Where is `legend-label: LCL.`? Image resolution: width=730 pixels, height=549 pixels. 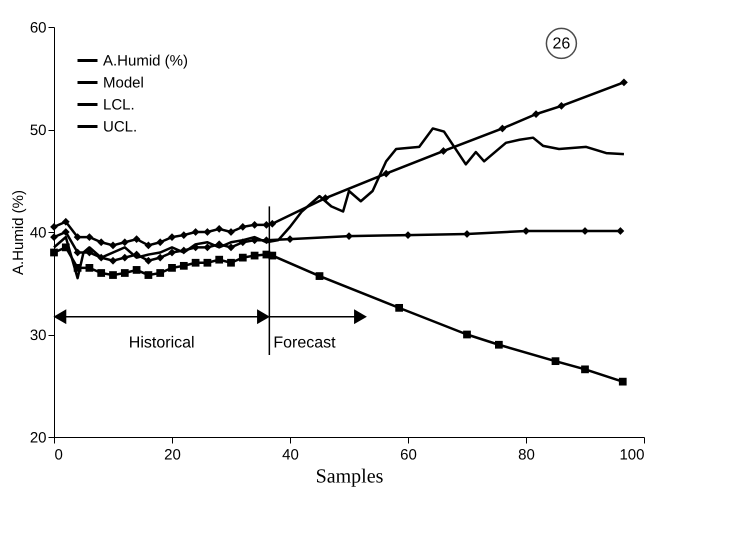
legend-label: LCL. is located at coordinates (119, 105).